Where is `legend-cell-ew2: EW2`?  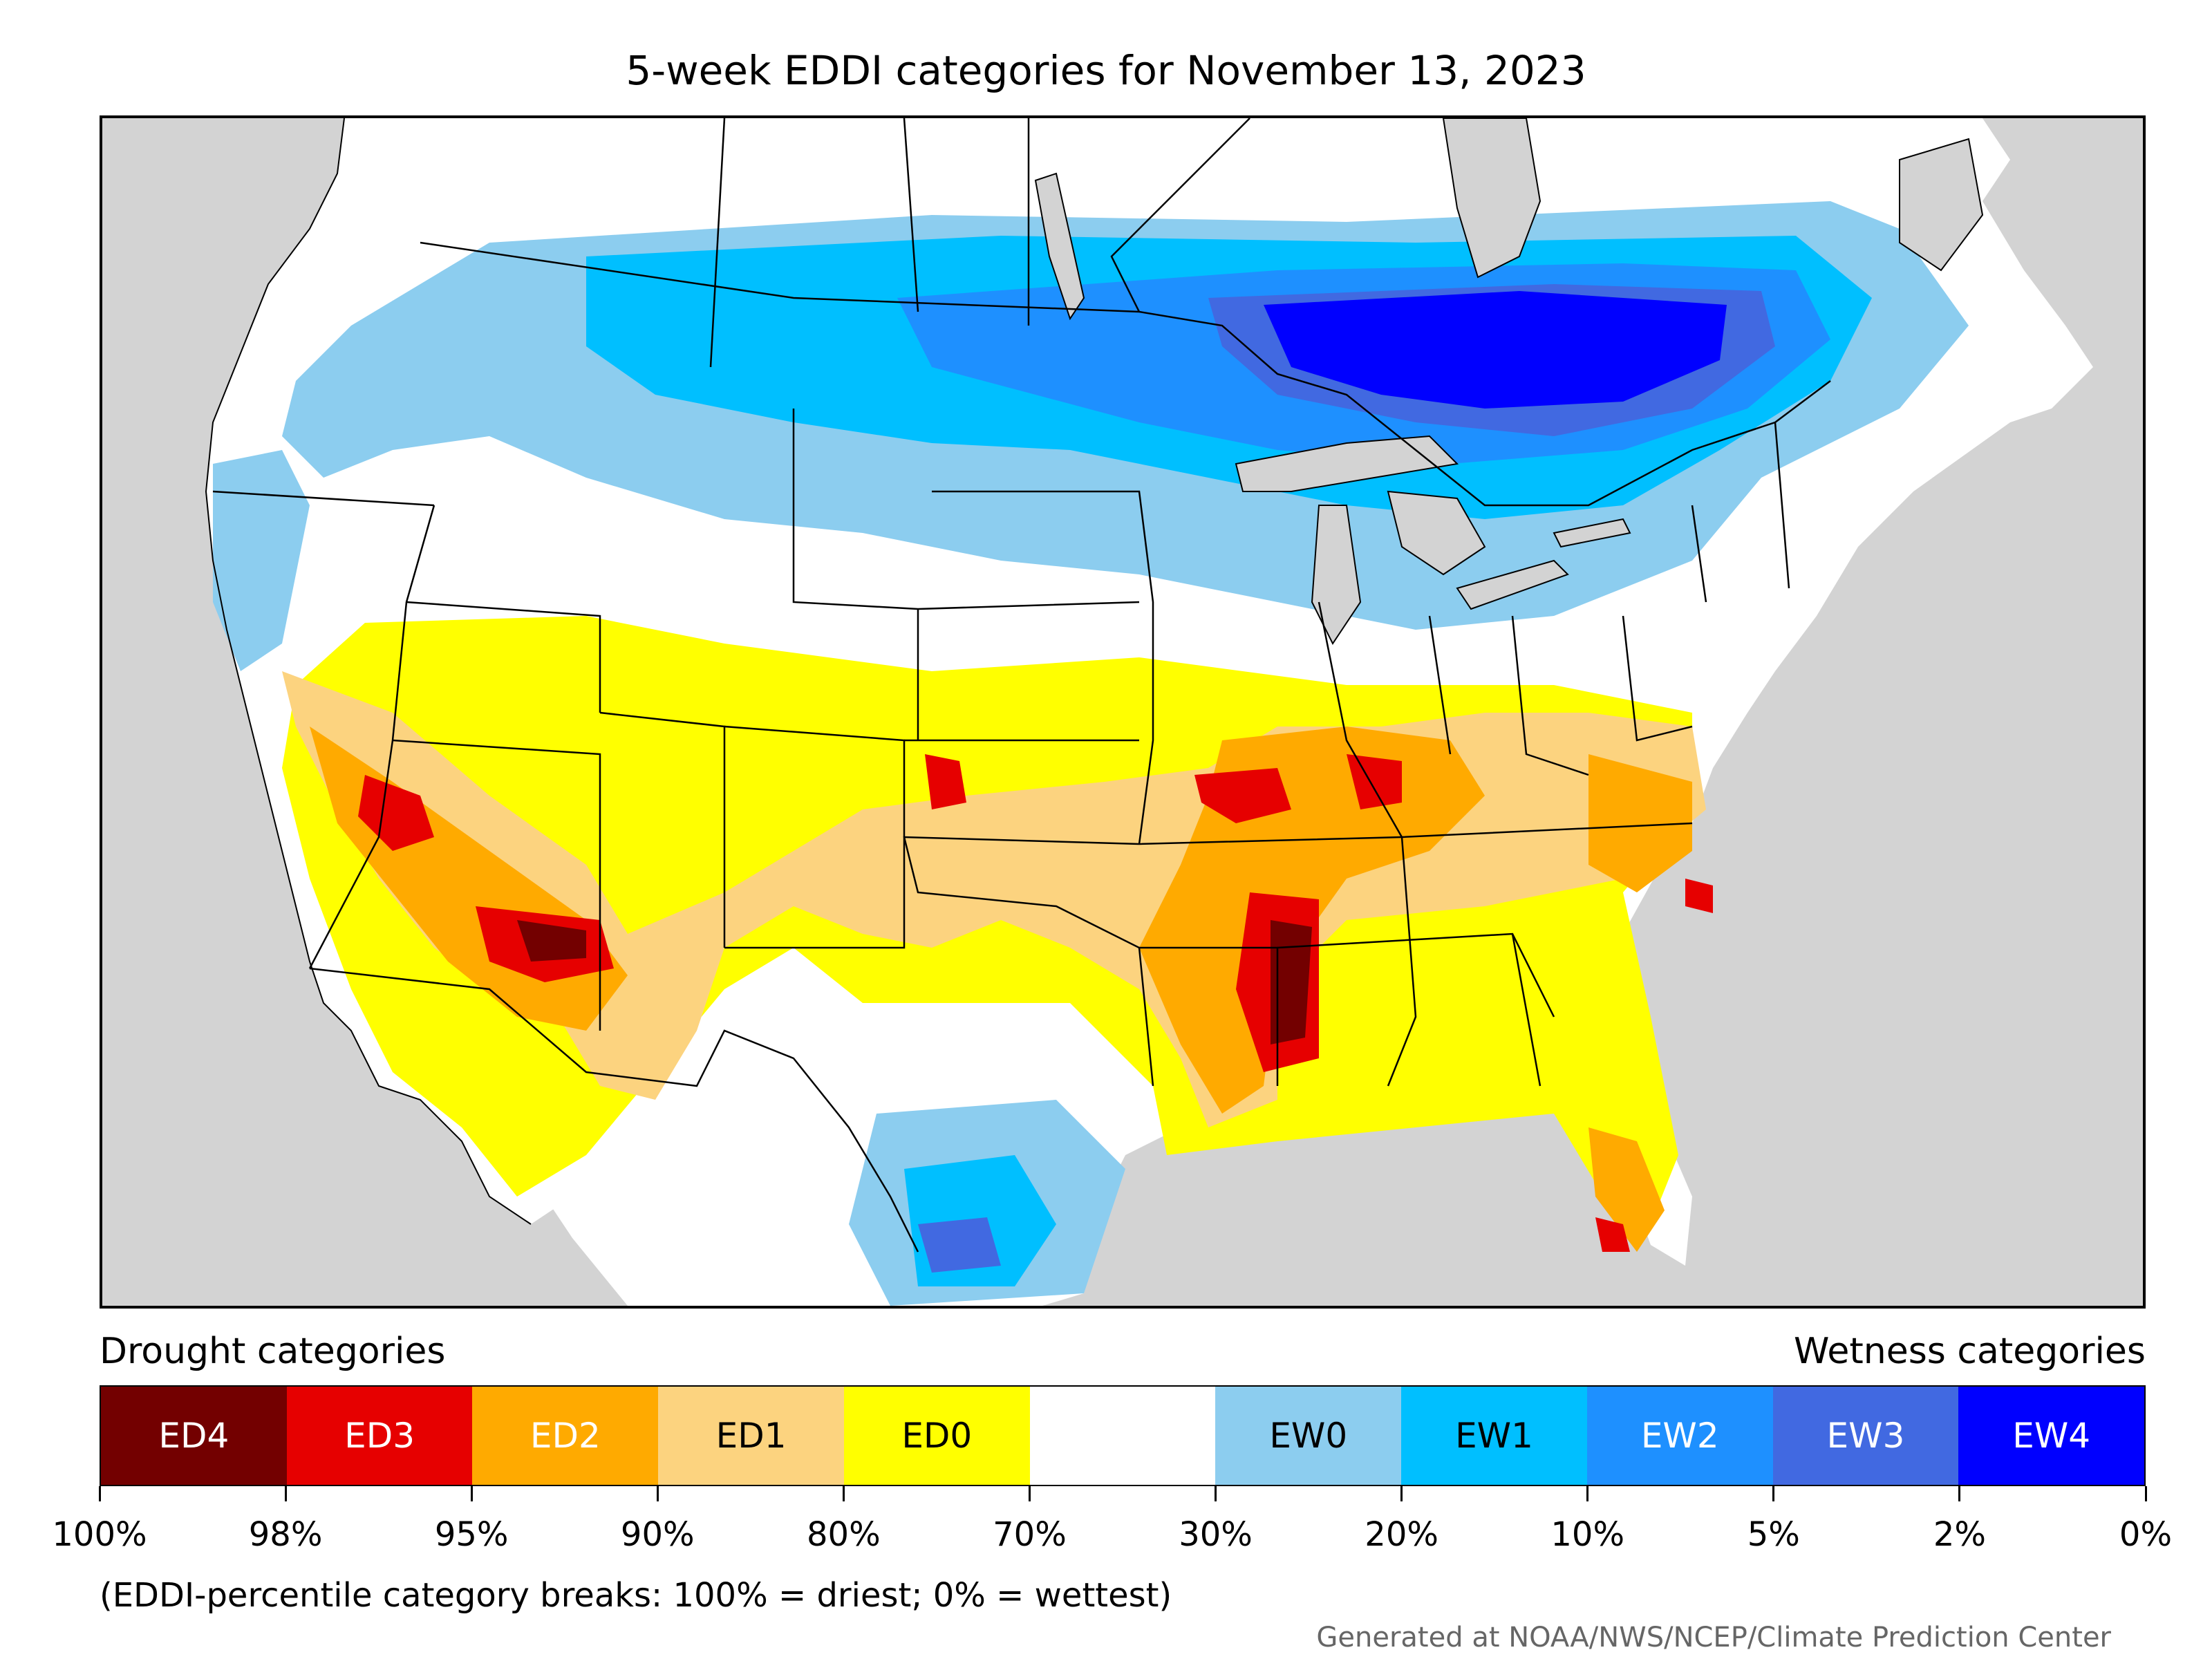
legend-cell-ew2: EW2 is located at coordinates (1680, 1436).